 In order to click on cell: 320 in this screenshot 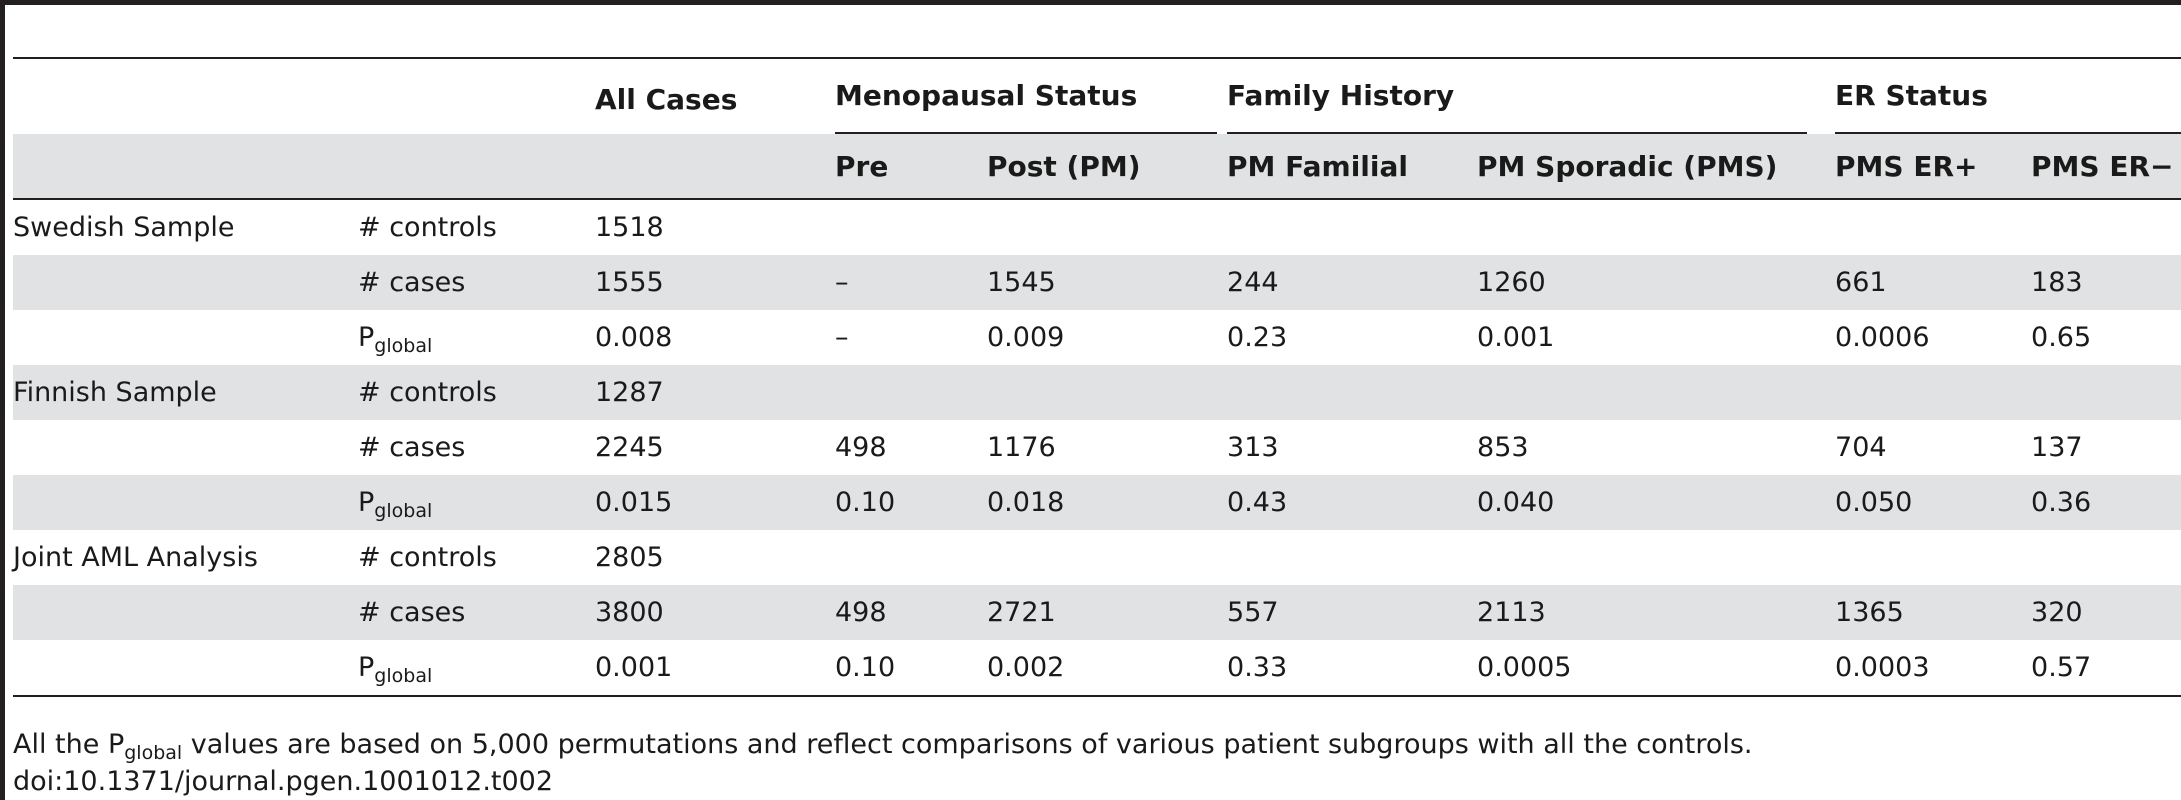, I will do `click(2106, 612)`.